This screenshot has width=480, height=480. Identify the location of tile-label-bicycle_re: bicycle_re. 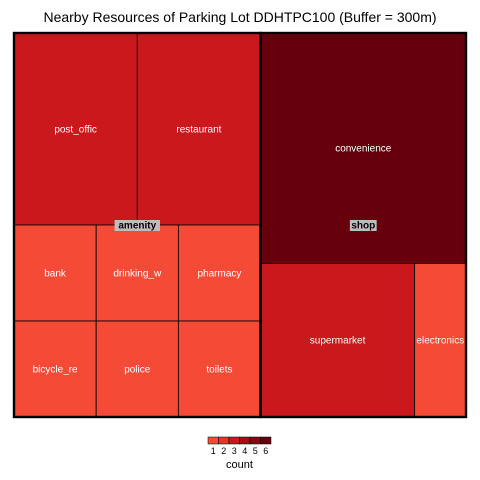
(55, 370).